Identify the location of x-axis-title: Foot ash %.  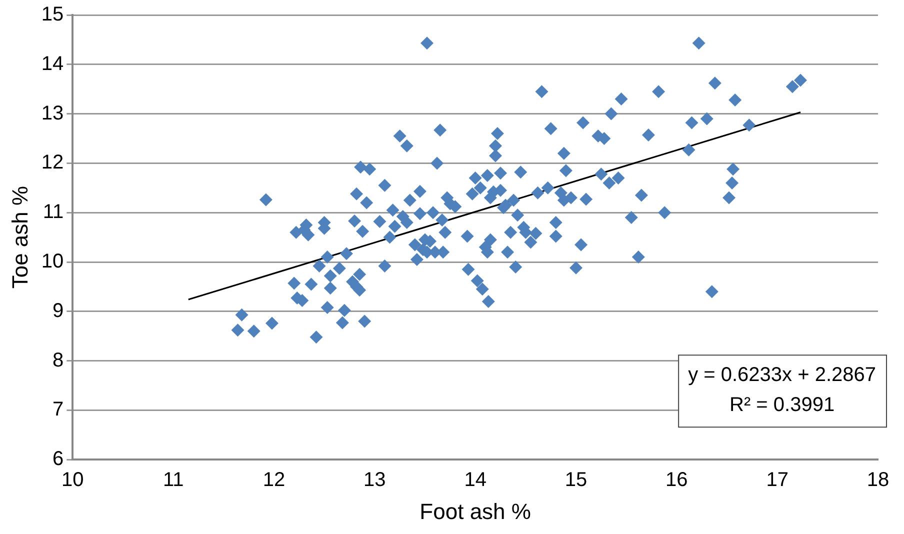
(475, 511).